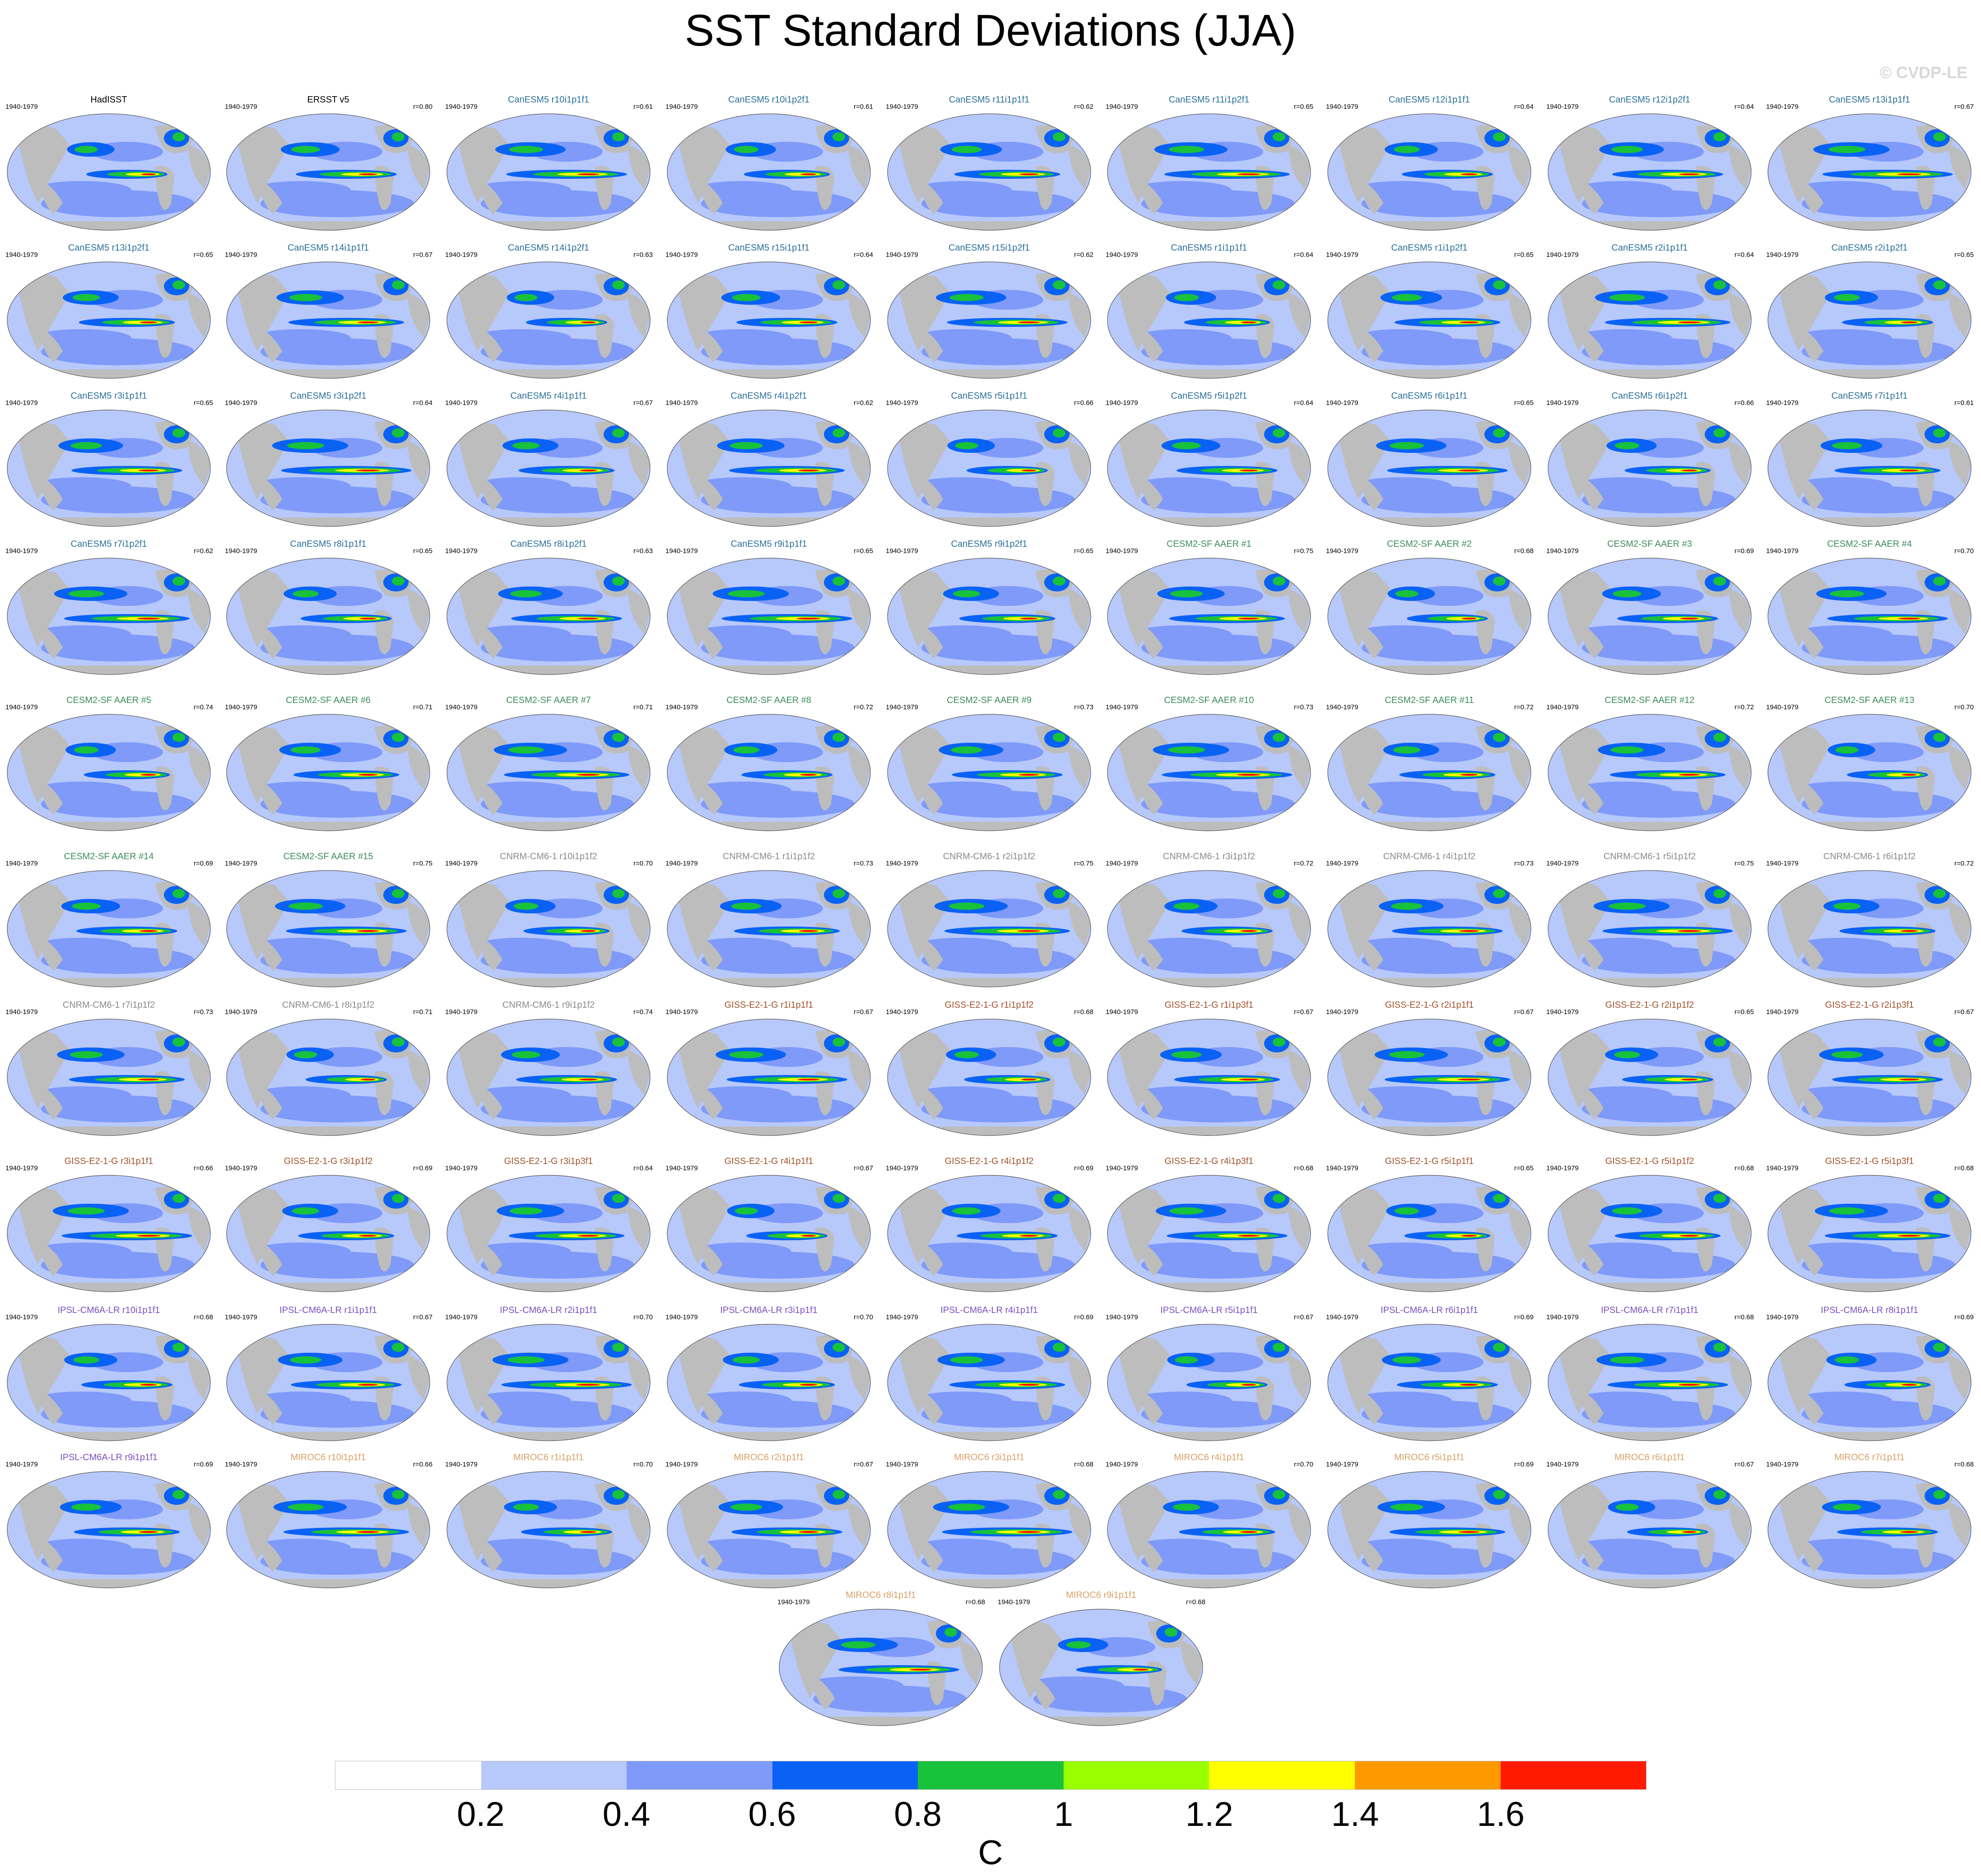  What do you see at coordinates (548, 312) in the screenshot?
I see `map-panel: CanESM5 r14i1p2f1 1940-1979 r=0.63` at bounding box center [548, 312].